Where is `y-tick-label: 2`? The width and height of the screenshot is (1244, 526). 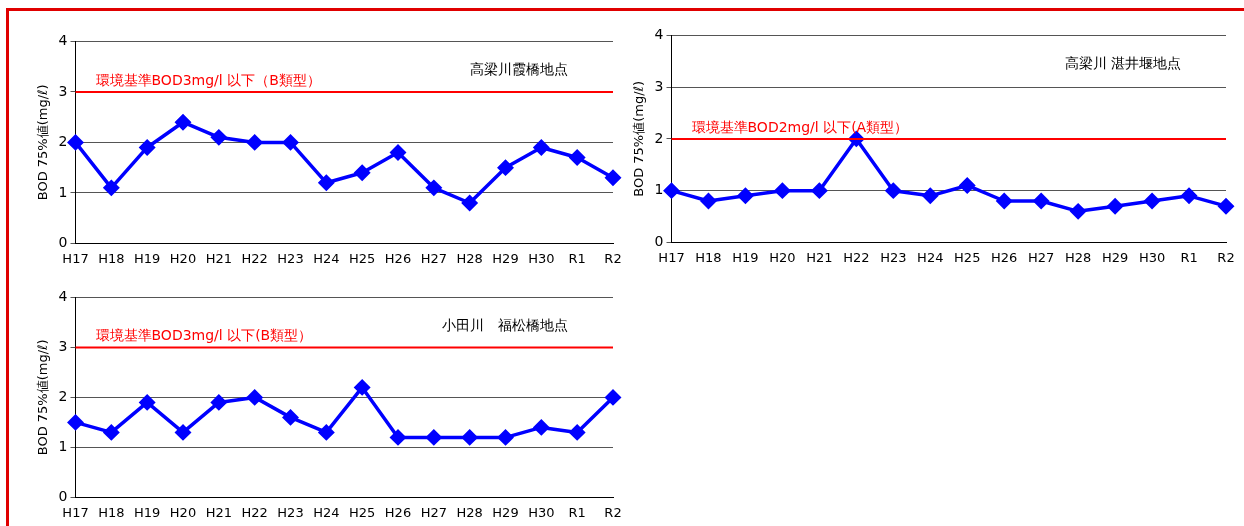 y-tick-label: 2 is located at coordinates (63, 396).